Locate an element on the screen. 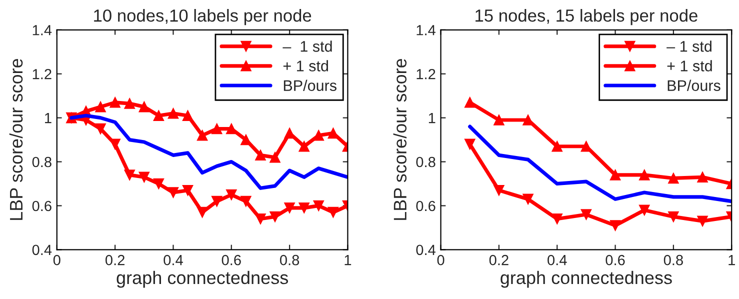  line-series is located at coordinates (600, 164).